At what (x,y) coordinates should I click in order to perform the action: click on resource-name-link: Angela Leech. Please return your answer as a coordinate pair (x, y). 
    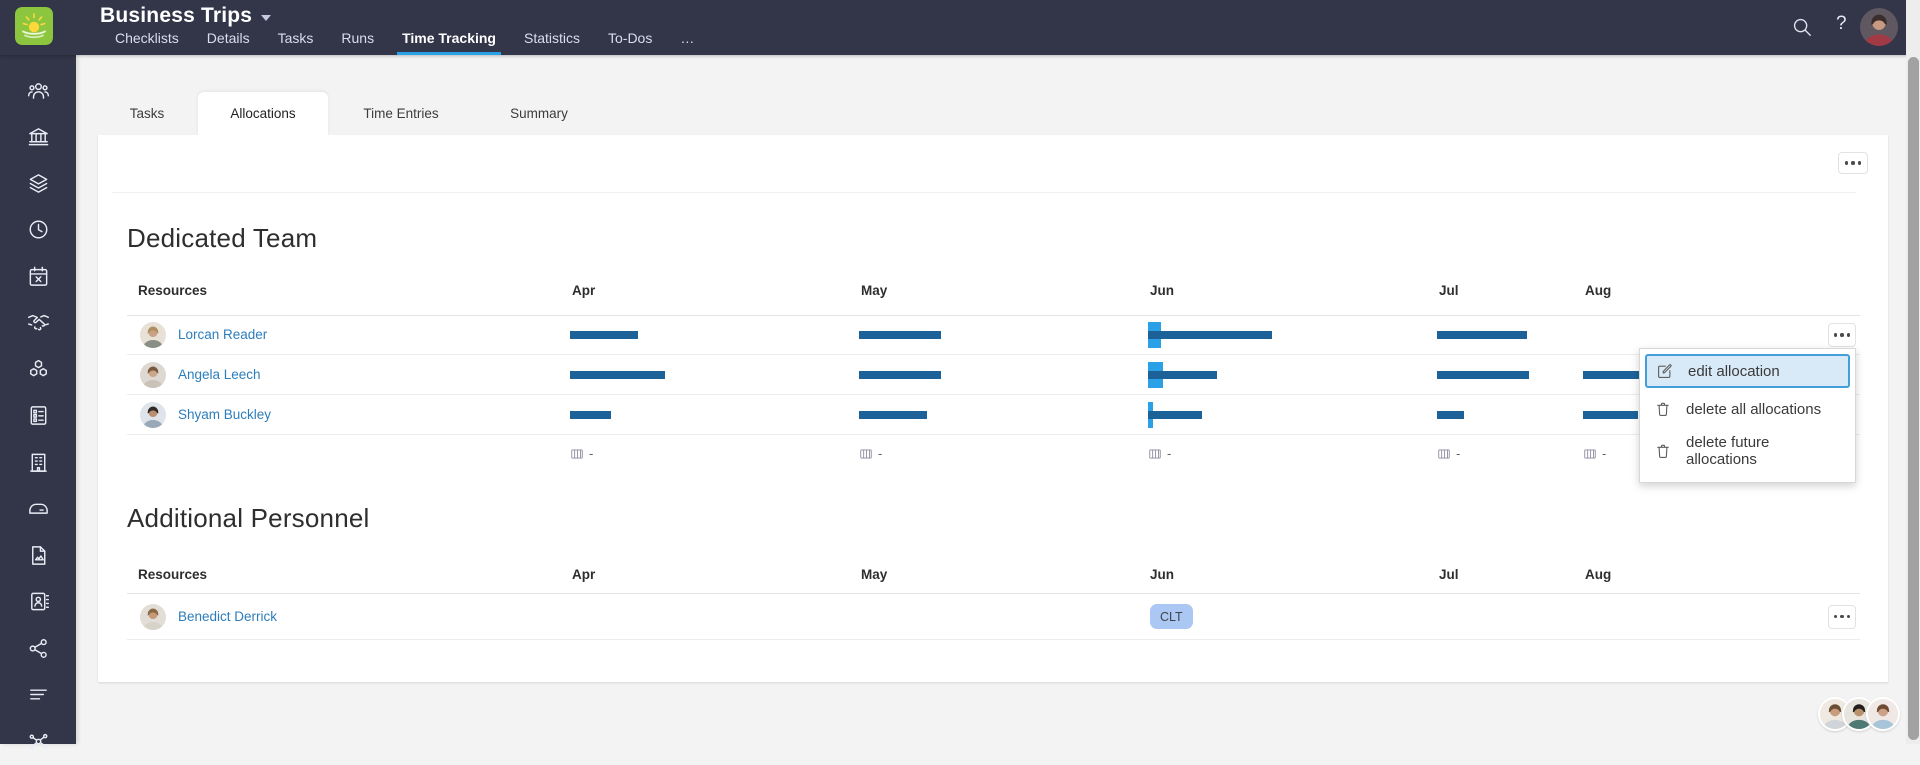
    Looking at the image, I should click on (219, 374).